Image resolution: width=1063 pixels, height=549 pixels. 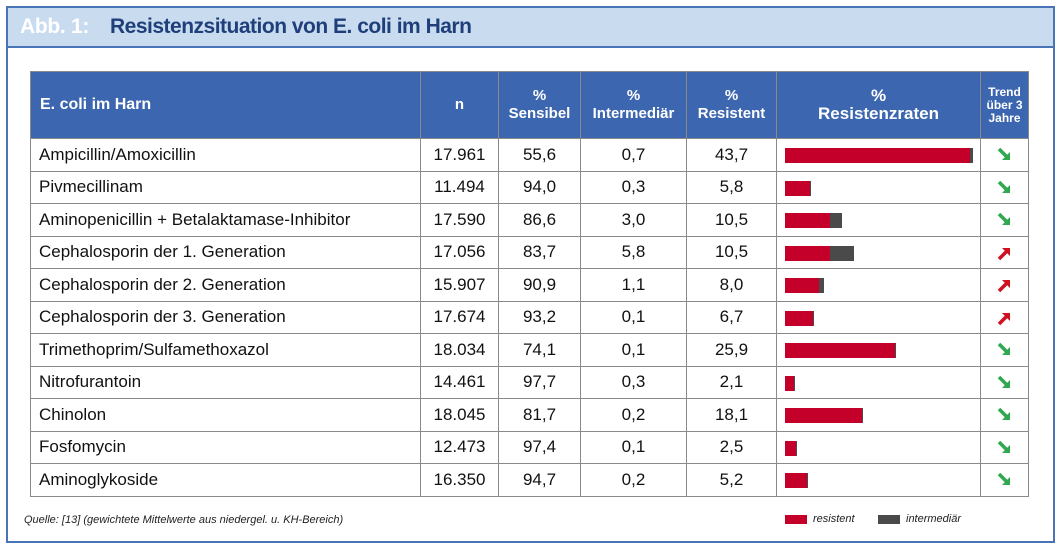 What do you see at coordinates (633, 113) in the screenshot?
I see `header-intermediaer-label: Intermediär` at bounding box center [633, 113].